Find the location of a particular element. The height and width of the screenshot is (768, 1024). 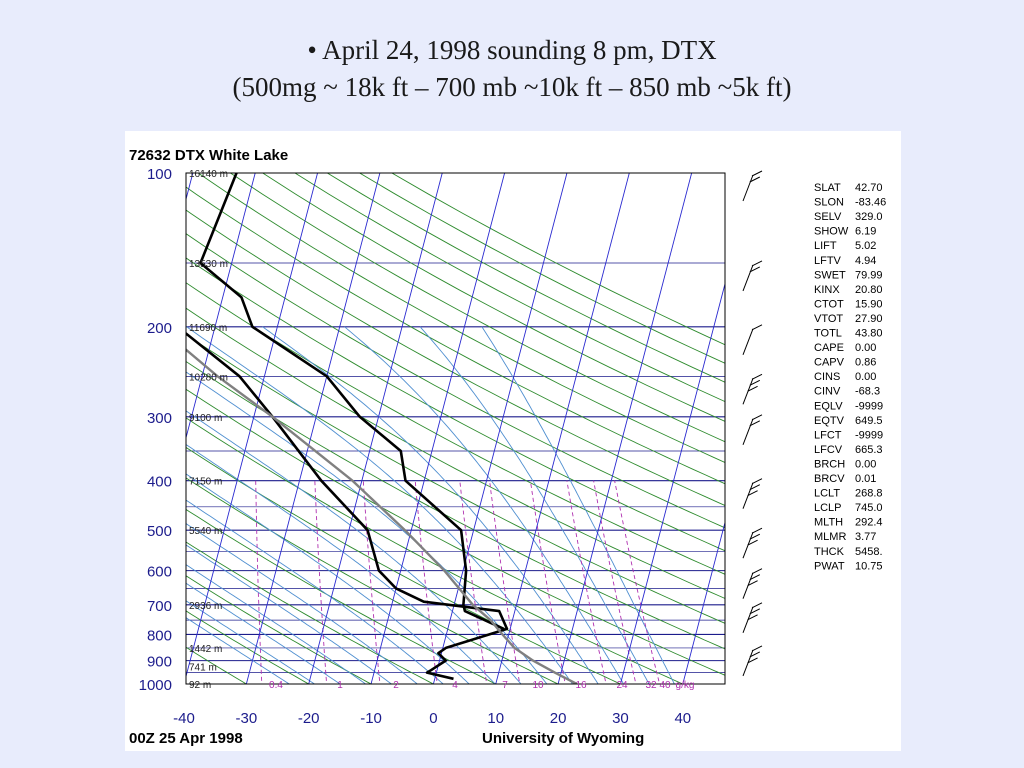

mixing-ratio-label: 7 is located at coordinates (505, 685).